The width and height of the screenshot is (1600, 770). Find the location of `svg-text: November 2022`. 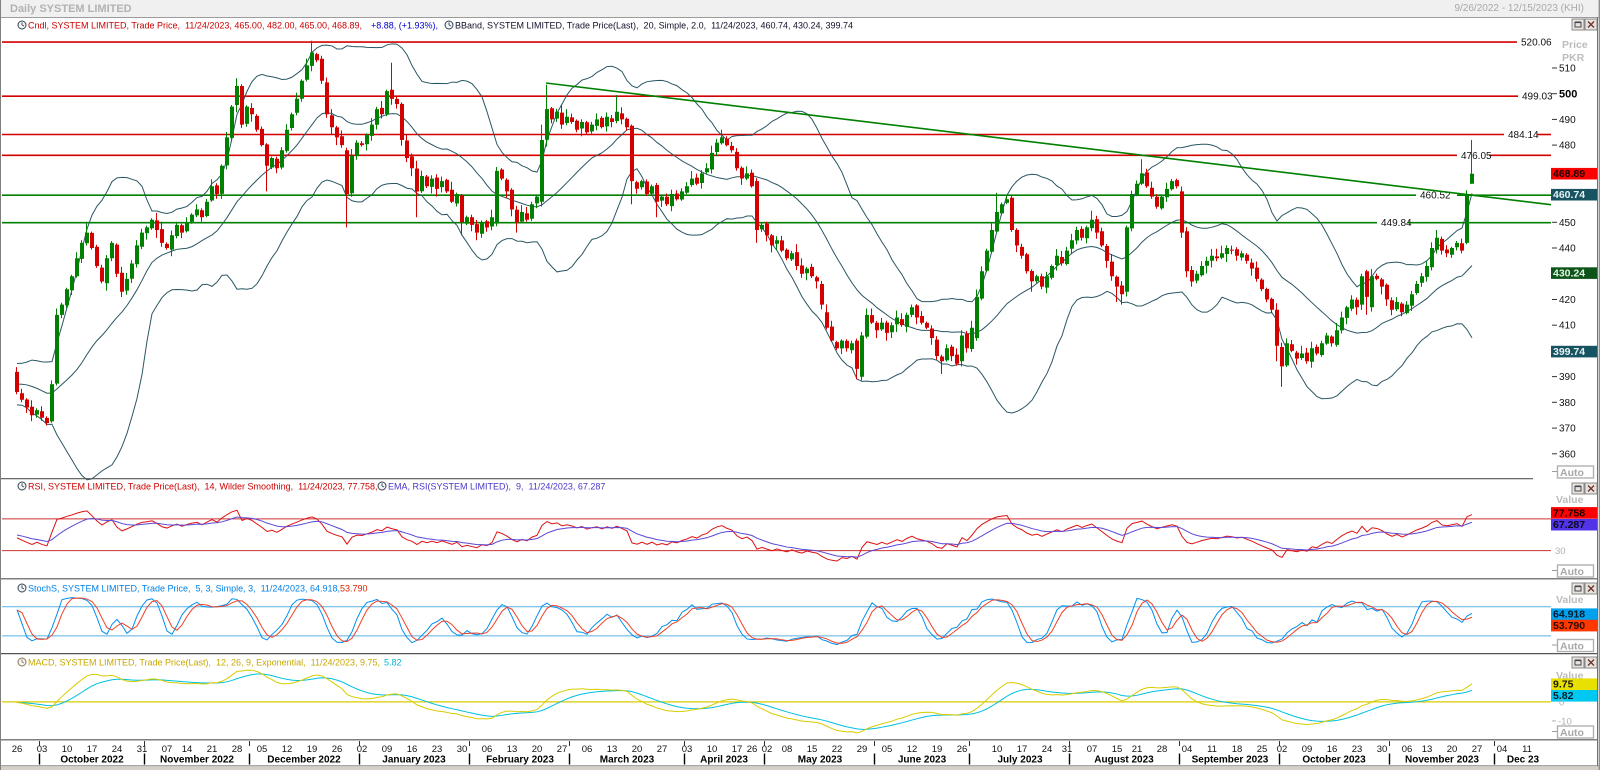

svg-text: November 2022 is located at coordinates (197, 760).